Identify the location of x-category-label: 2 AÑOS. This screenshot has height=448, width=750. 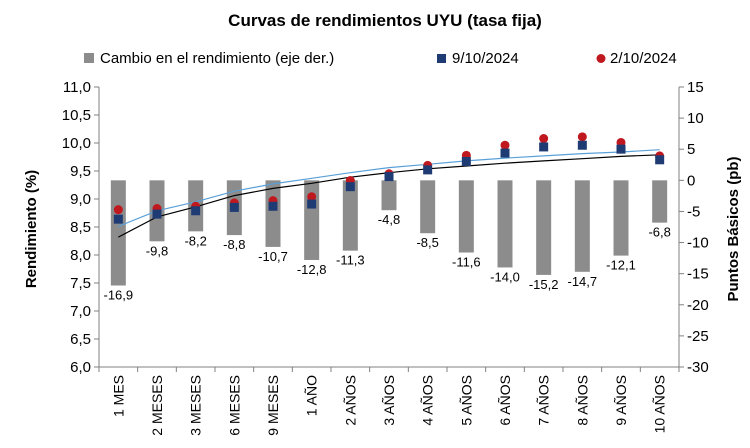
(350, 400).